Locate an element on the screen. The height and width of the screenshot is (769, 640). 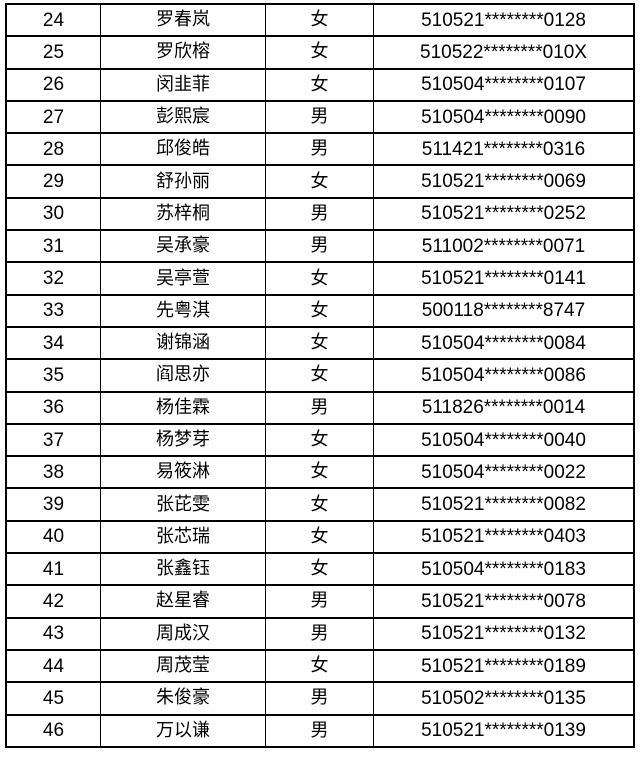
cell-number: 41 is located at coordinates (53, 569).